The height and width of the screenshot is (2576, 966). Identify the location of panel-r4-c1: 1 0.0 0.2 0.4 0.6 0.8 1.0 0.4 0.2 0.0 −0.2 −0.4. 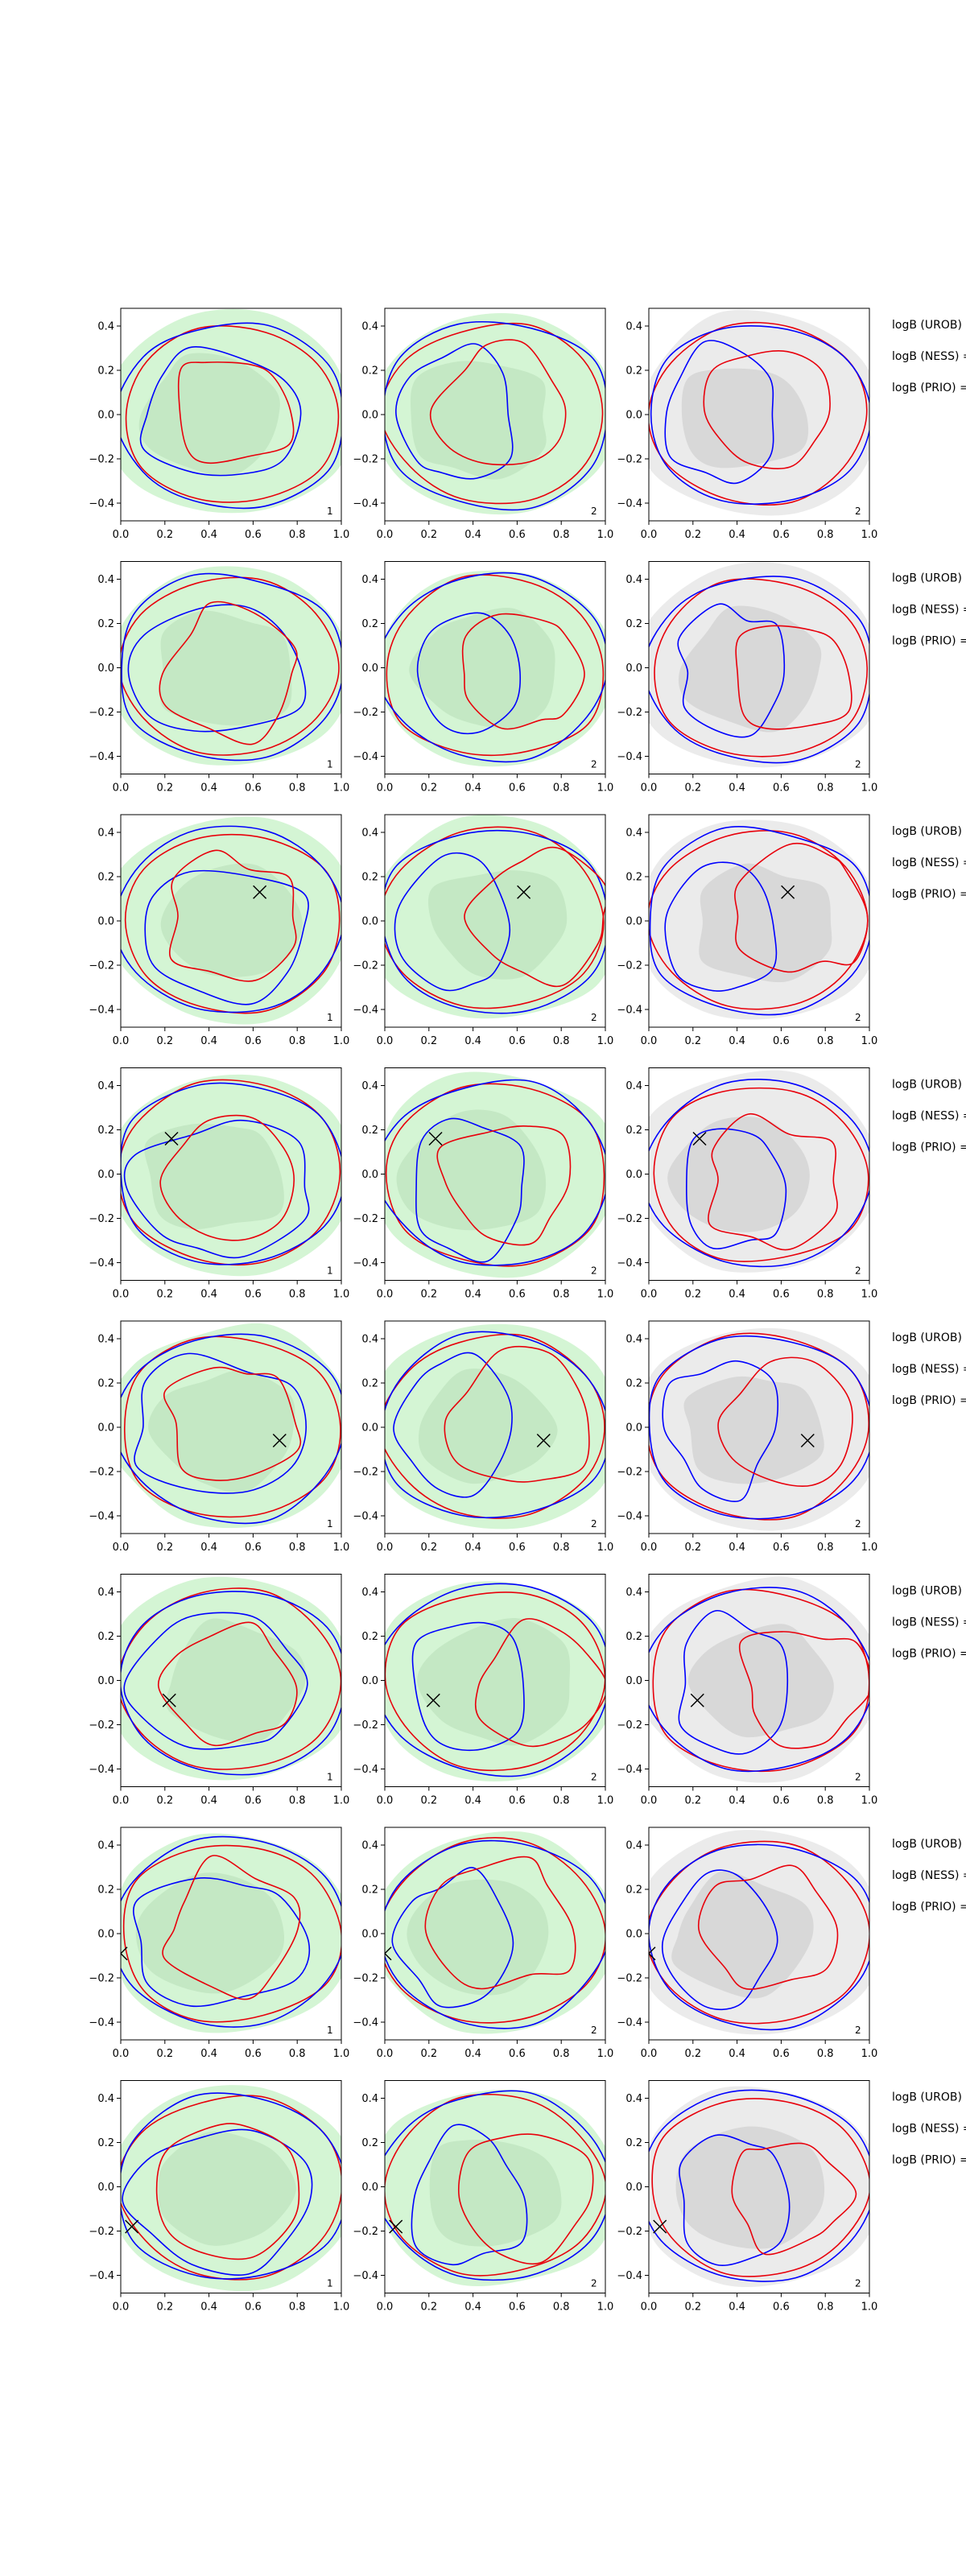
(219, 1184).